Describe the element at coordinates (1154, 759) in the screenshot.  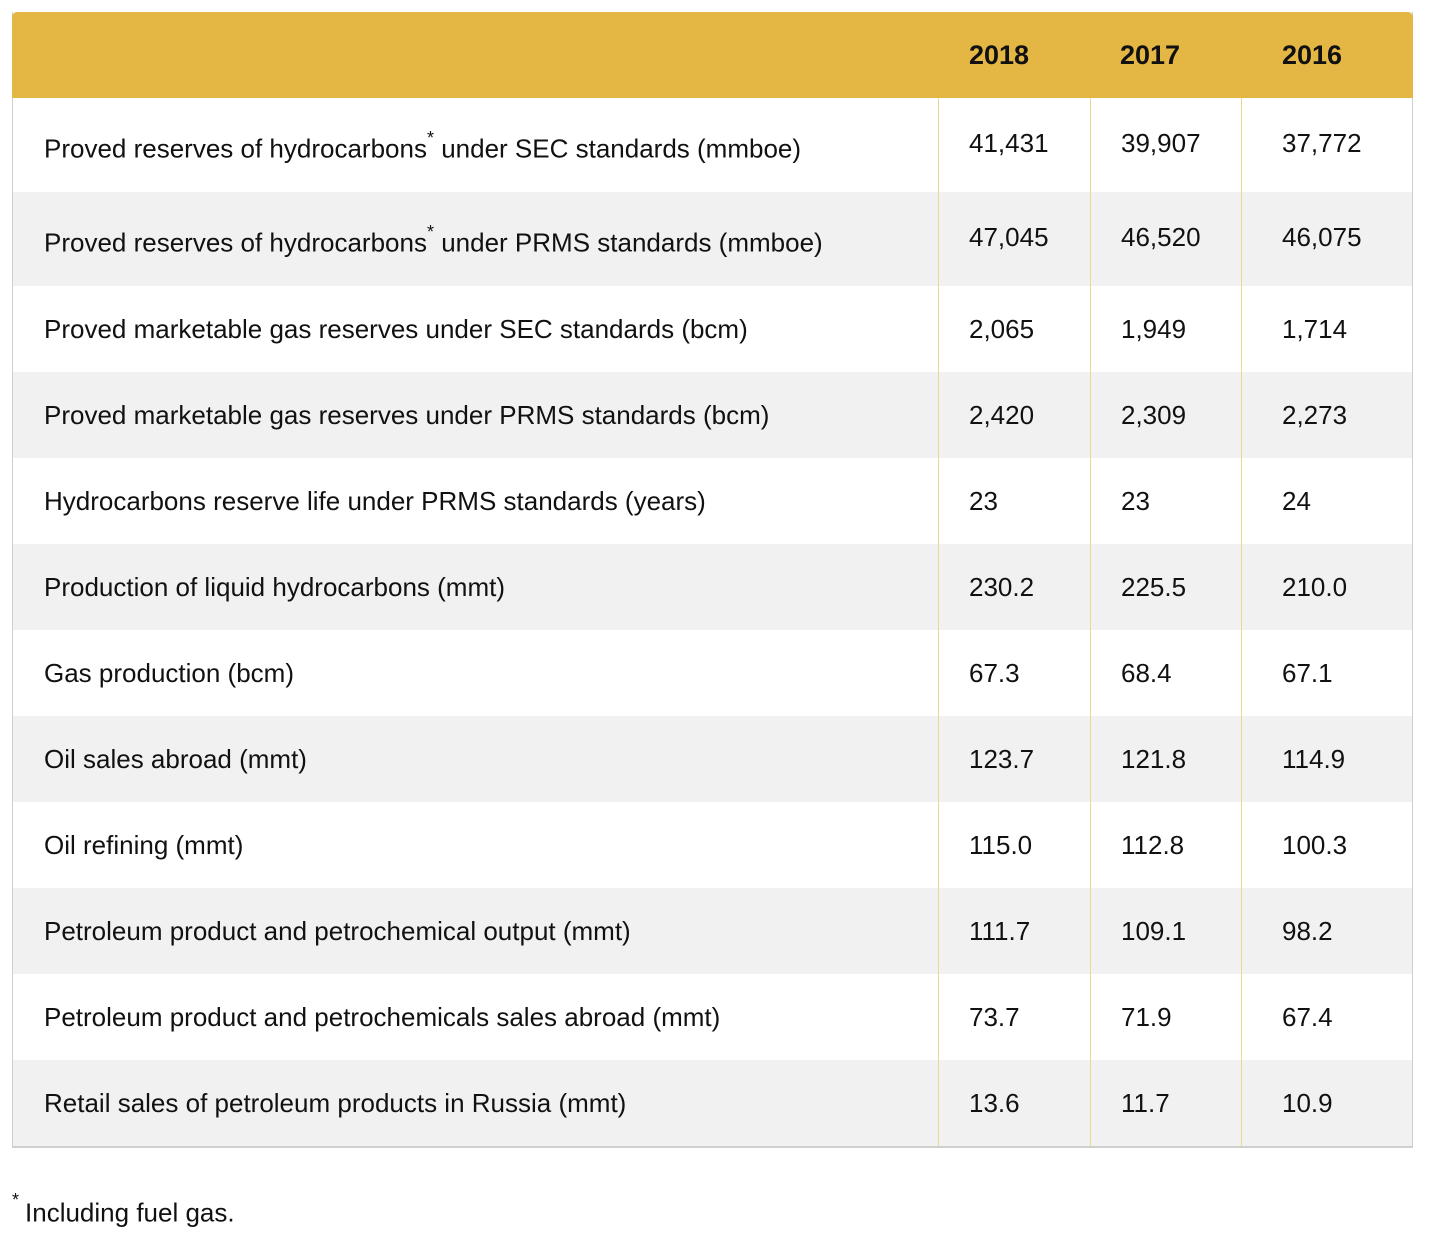
I see `cell-value-2017: 121.8` at that location.